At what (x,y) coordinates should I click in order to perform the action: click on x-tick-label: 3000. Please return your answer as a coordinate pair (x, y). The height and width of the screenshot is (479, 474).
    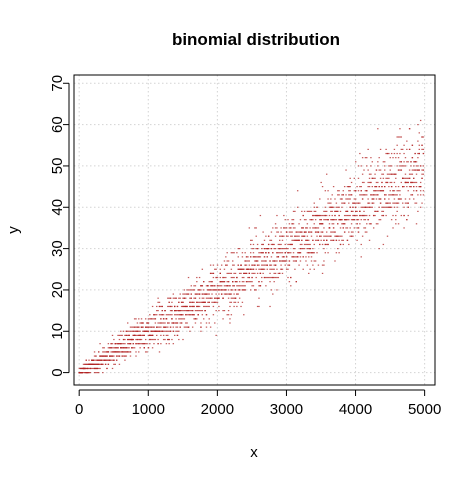
    Looking at the image, I should click on (286, 409).